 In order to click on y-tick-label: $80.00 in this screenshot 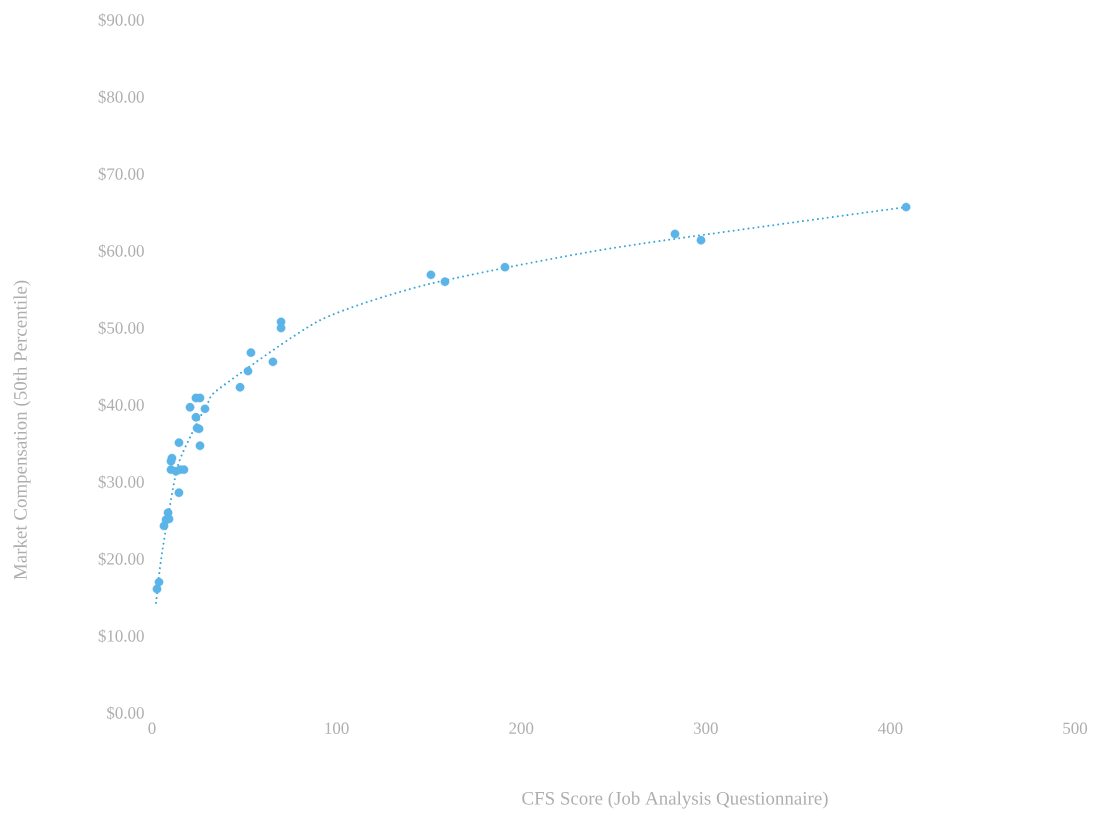, I will do `click(121, 97)`.